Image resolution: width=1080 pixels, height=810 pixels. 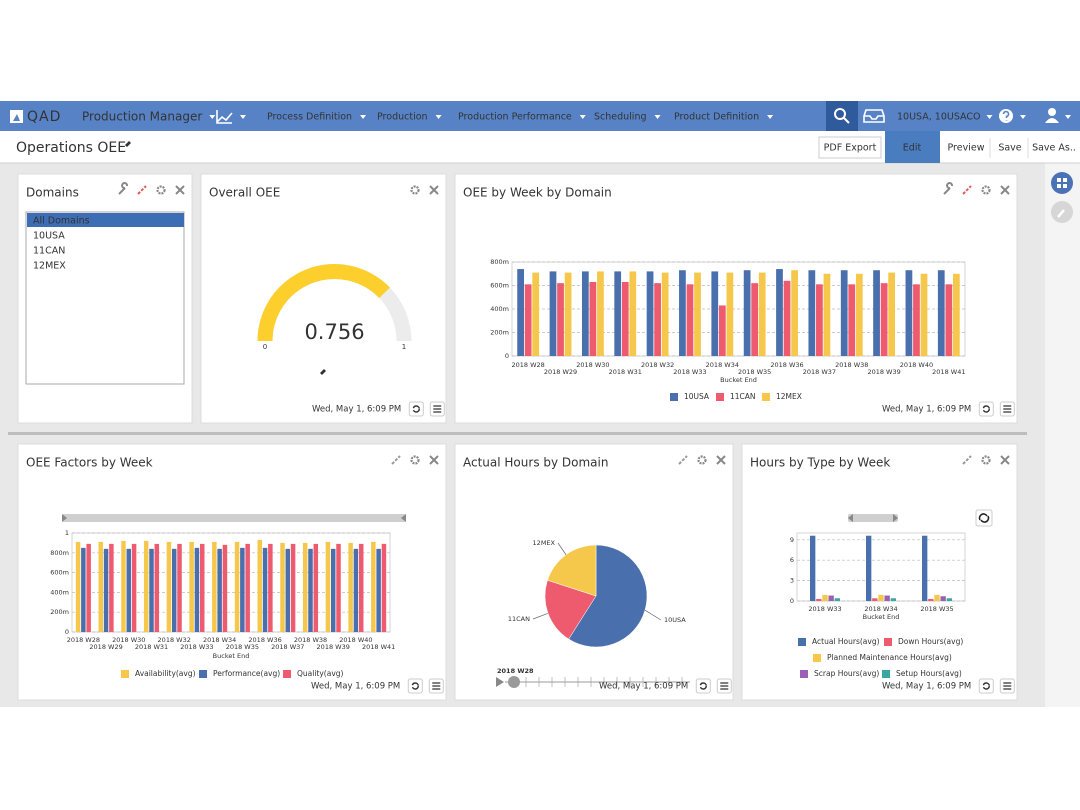 What do you see at coordinates (499, 333) in the screenshot?
I see `y-tick-label: 200m` at bounding box center [499, 333].